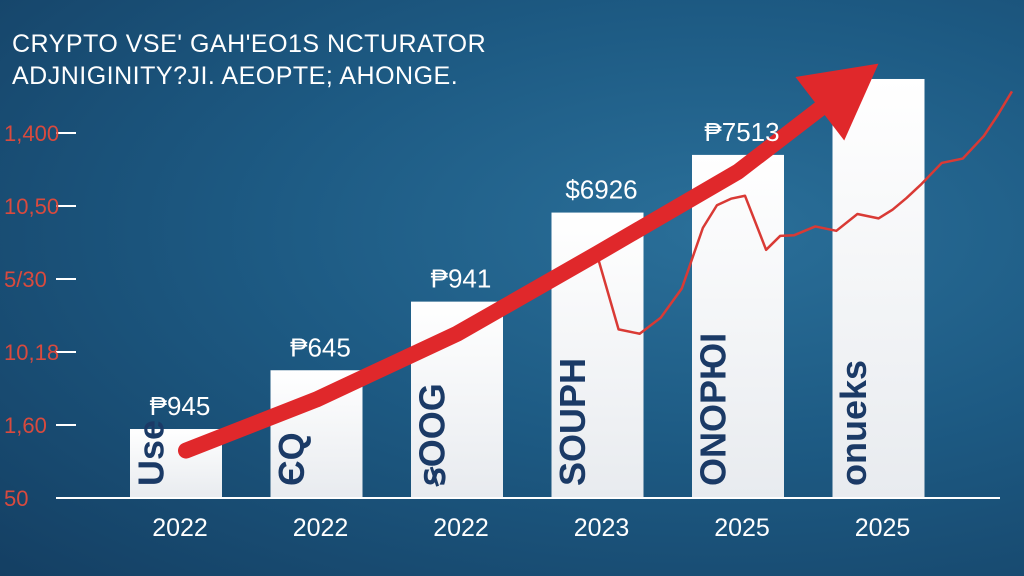 This screenshot has width=1024, height=576. What do you see at coordinates (601, 190) in the screenshot?
I see `bar-value-label: $6926` at bounding box center [601, 190].